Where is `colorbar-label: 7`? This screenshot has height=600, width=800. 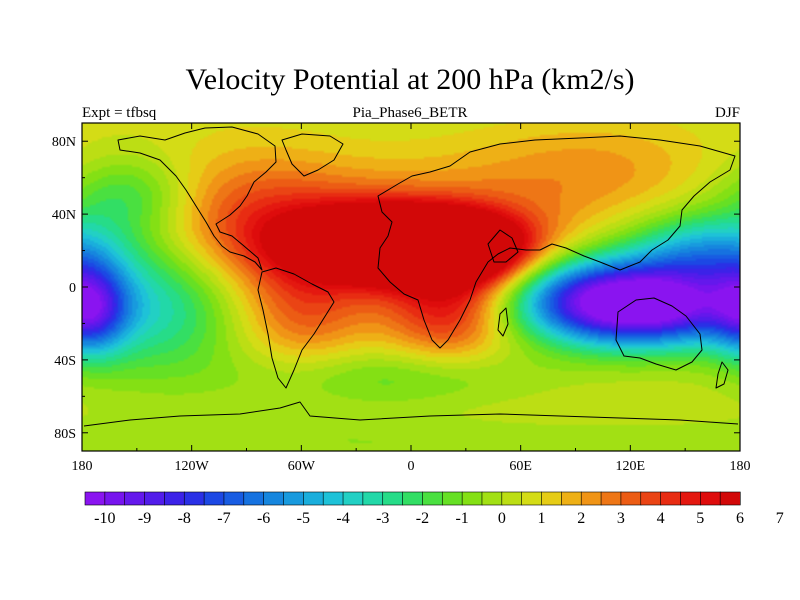
colorbar-label: 7 is located at coordinates (780, 518).